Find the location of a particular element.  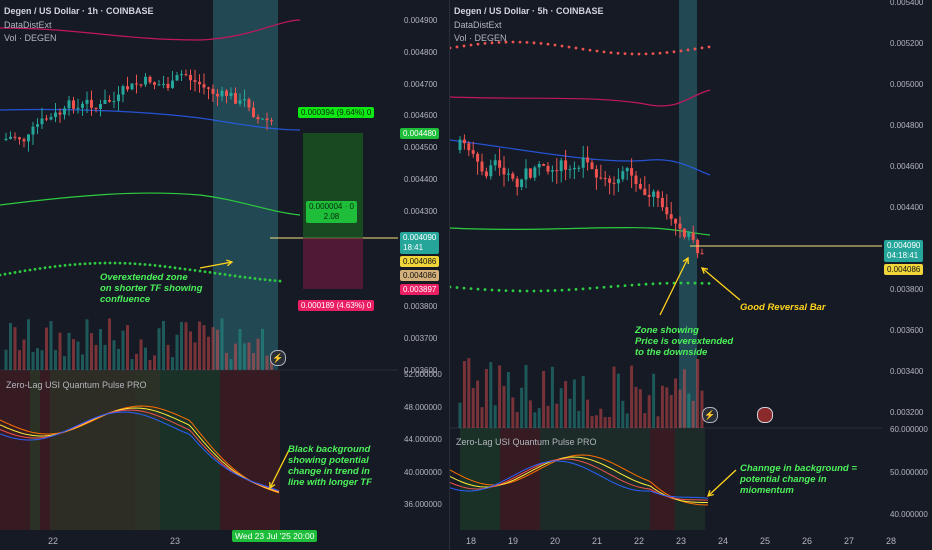

right-oscillator-title: Zero-Lag USI Quantum Pulse PRO is located at coordinates (526, 442).